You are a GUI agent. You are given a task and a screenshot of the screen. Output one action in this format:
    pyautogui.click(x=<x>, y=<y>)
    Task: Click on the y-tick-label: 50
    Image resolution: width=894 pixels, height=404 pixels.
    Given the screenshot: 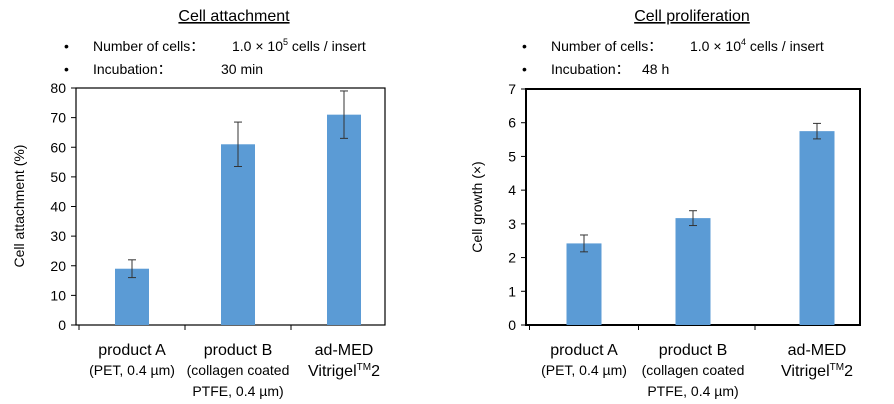 What is the action you would take?
    pyautogui.click(x=58, y=177)
    